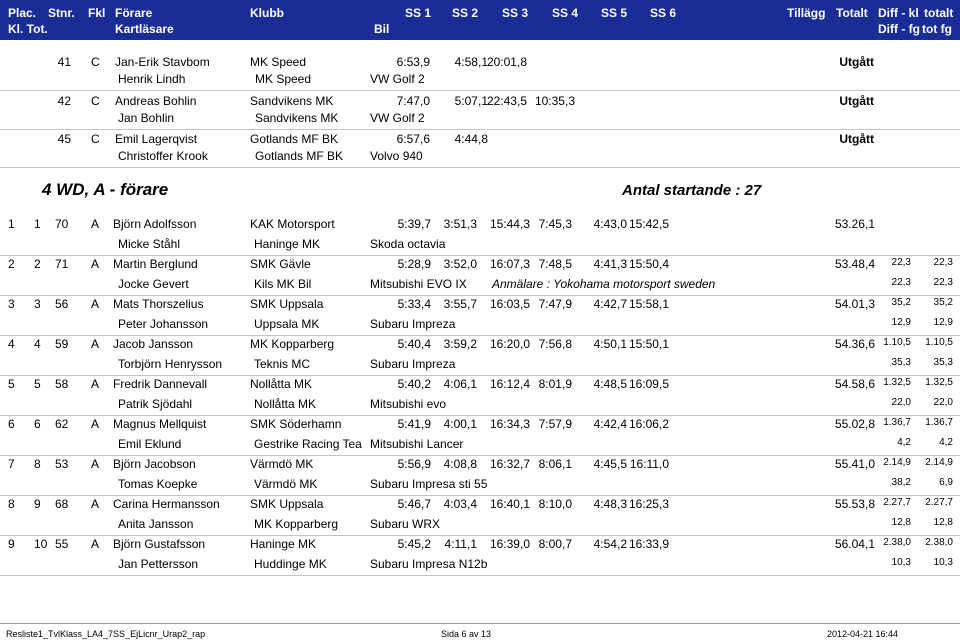 This screenshot has width=960, height=641. Describe the element at coordinates (146, 118) in the screenshot. I see `codriver-name: Jan Bohlin` at that location.